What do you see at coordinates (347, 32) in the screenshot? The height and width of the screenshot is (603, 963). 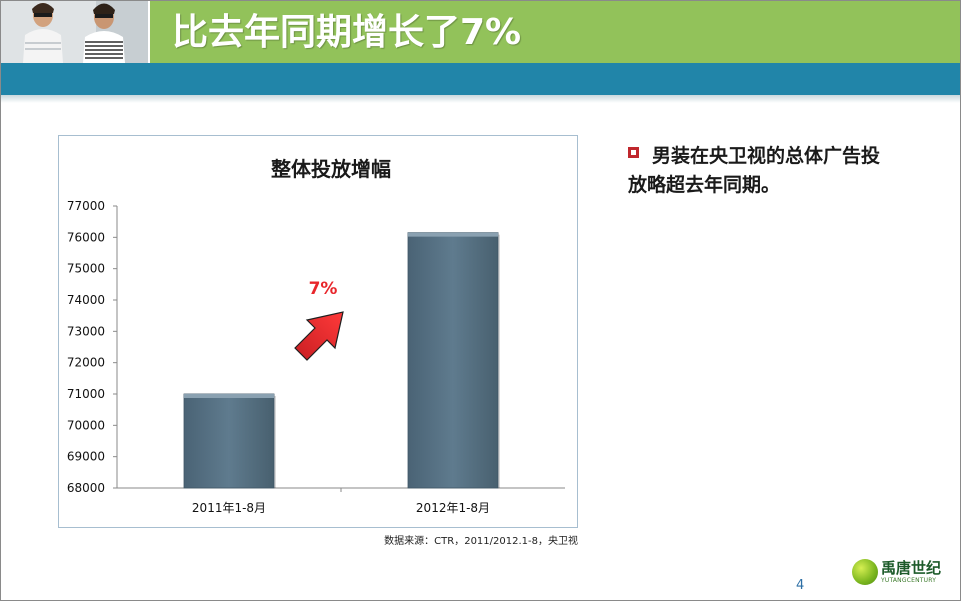 I see `slide-title: 比去年同期增长了7%` at bounding box center [347, 32].